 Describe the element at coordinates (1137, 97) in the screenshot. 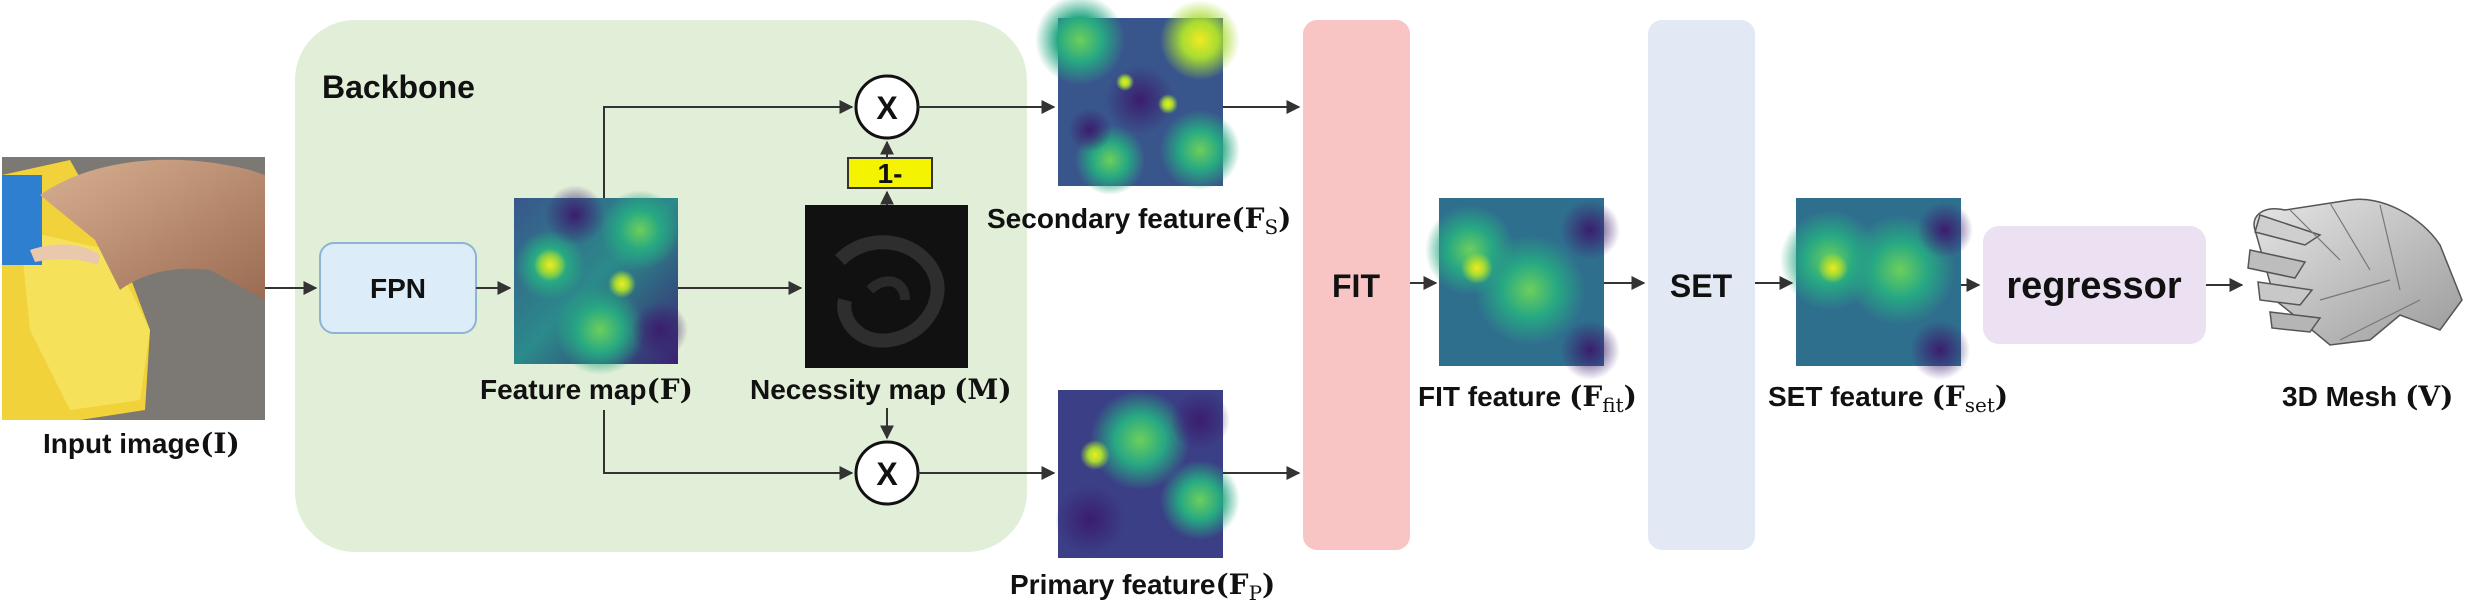

I see `secondary-feature-image` at that location.